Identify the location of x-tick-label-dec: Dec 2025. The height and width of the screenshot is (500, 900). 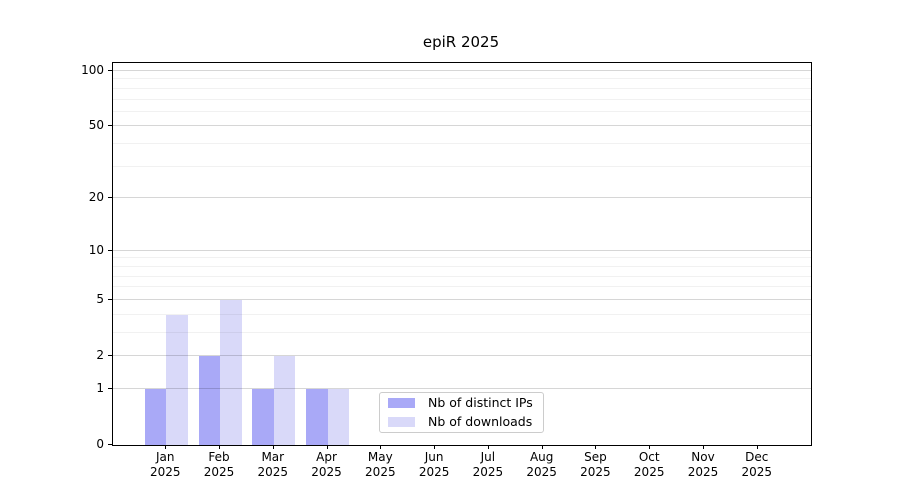
(757, 464).